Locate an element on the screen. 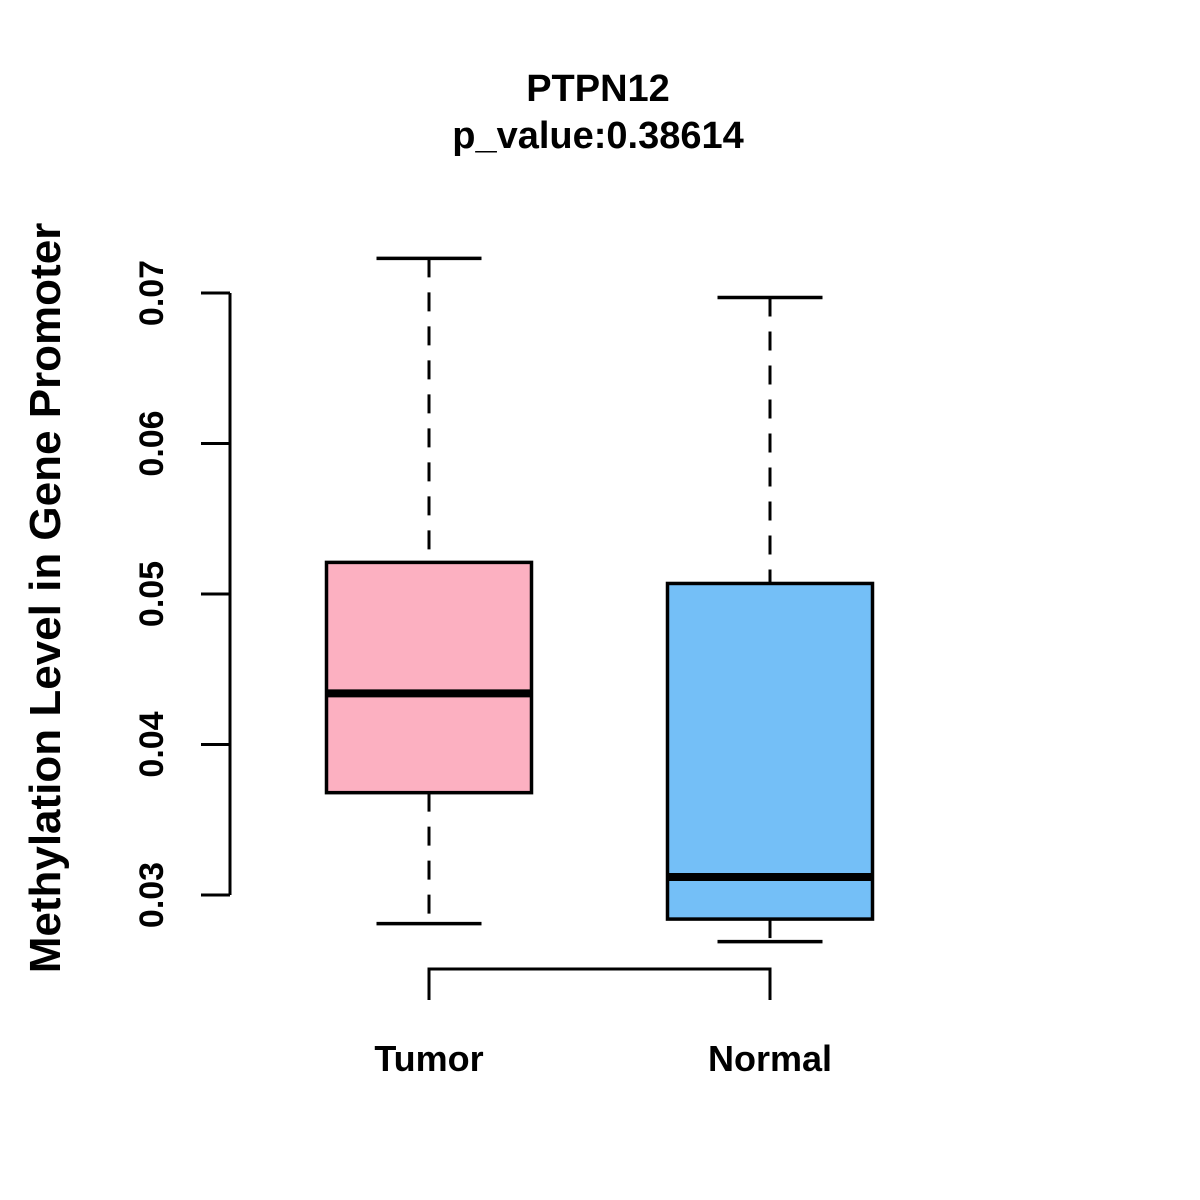 This screenshot has width=1200, height=1200. tumor-box is located at coordinates (429, 677).